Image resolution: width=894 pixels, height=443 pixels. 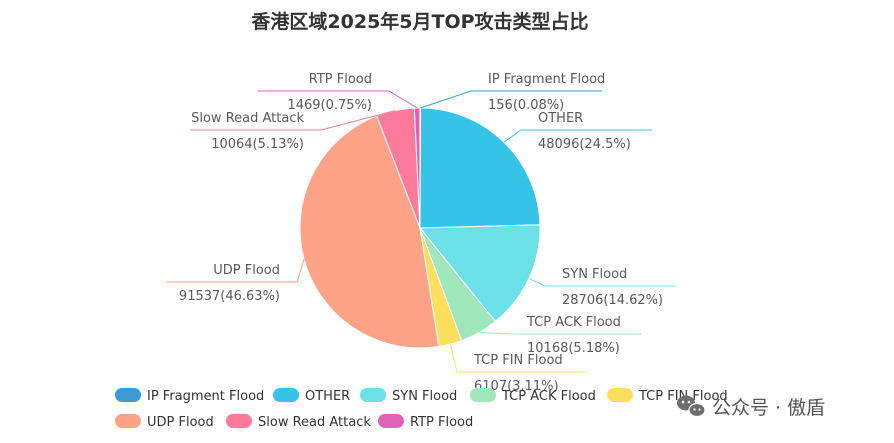 I want to click on slice-label-name: TCP ACK Flood, so click(x=573, y=322).